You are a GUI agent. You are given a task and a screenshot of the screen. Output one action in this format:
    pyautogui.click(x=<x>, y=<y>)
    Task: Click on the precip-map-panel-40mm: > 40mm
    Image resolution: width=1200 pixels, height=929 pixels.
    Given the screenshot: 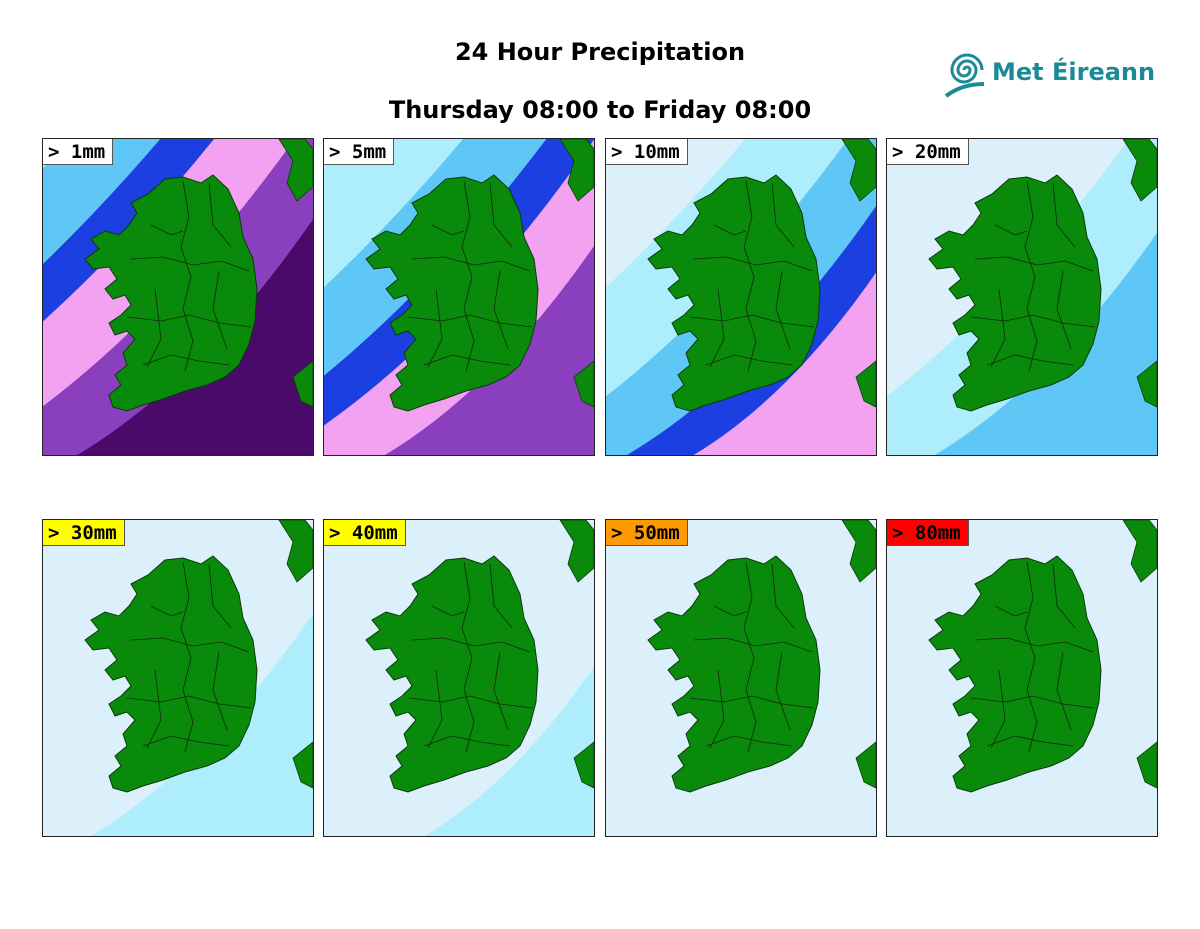 What is the action you would take?
    pyautogui.click(x=459, y=678)
    